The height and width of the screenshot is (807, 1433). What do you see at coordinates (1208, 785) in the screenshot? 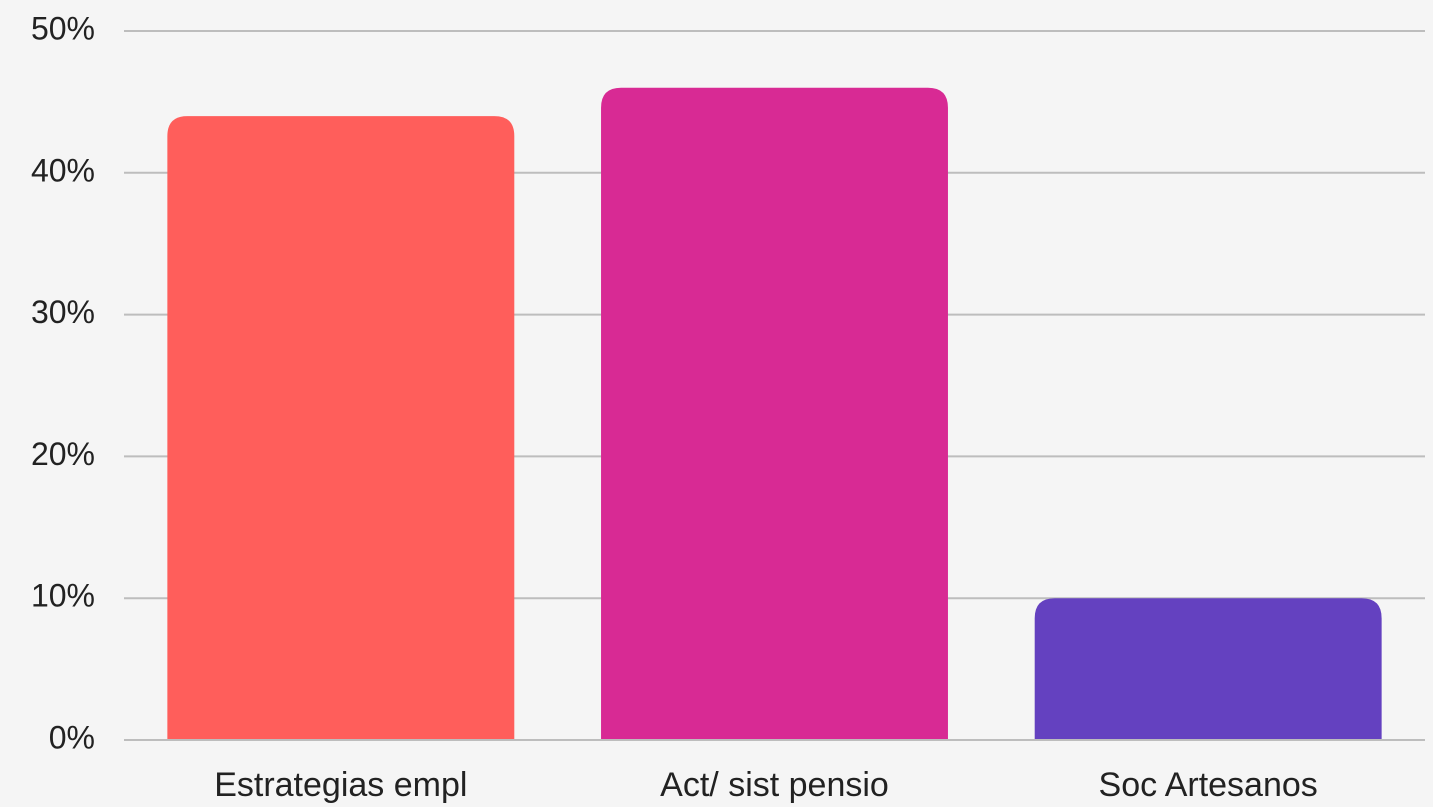
I see `x-tick-label: Soc Artesanos` at bounding box center [1208, 785].